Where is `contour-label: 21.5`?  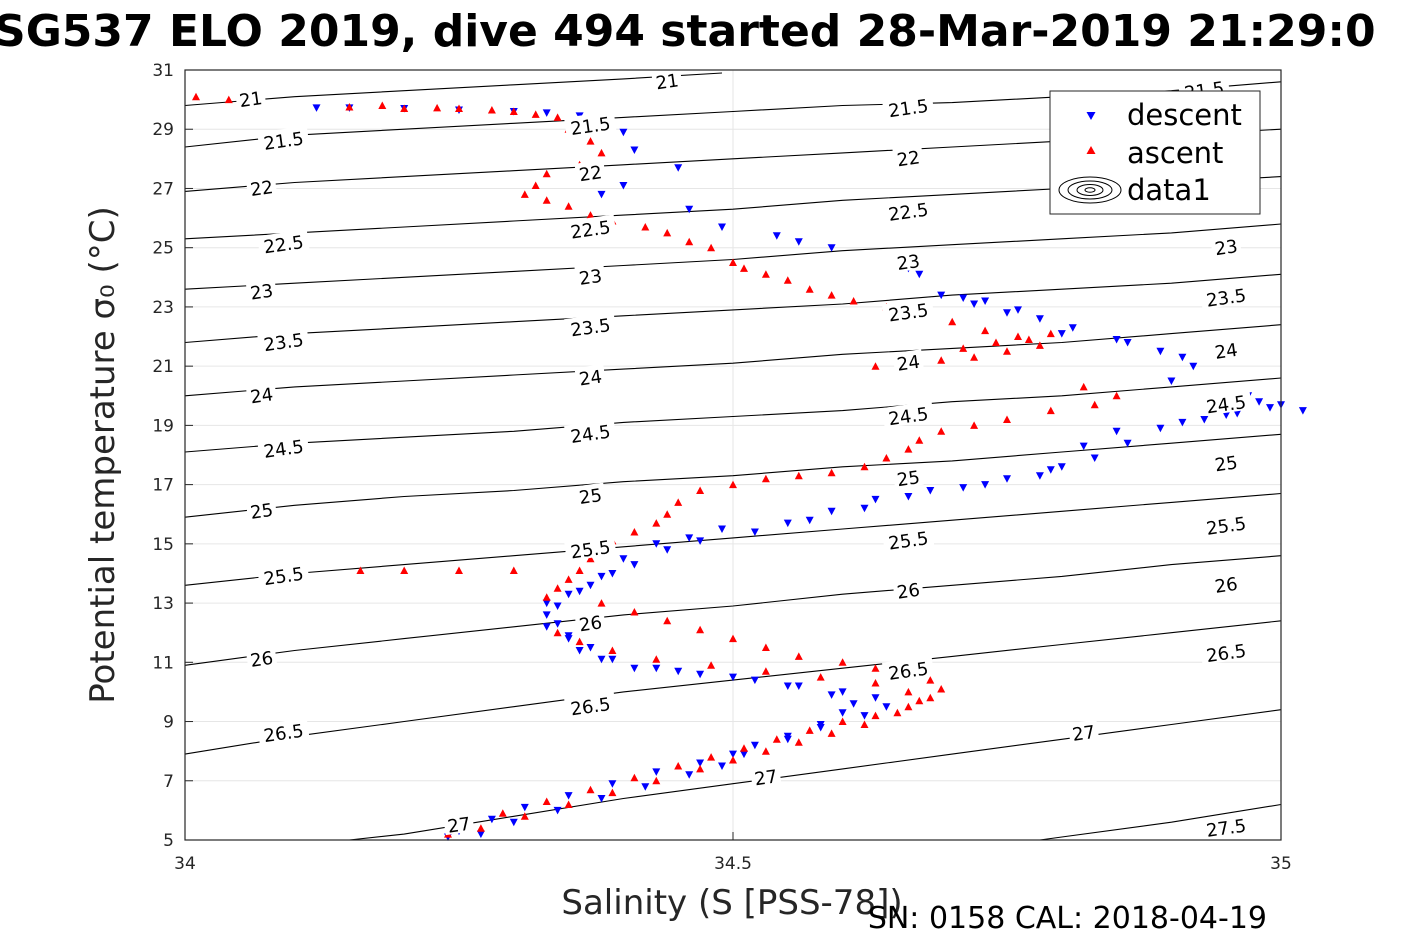 contour-label: 21.5 is located at coordinates (590, 125).